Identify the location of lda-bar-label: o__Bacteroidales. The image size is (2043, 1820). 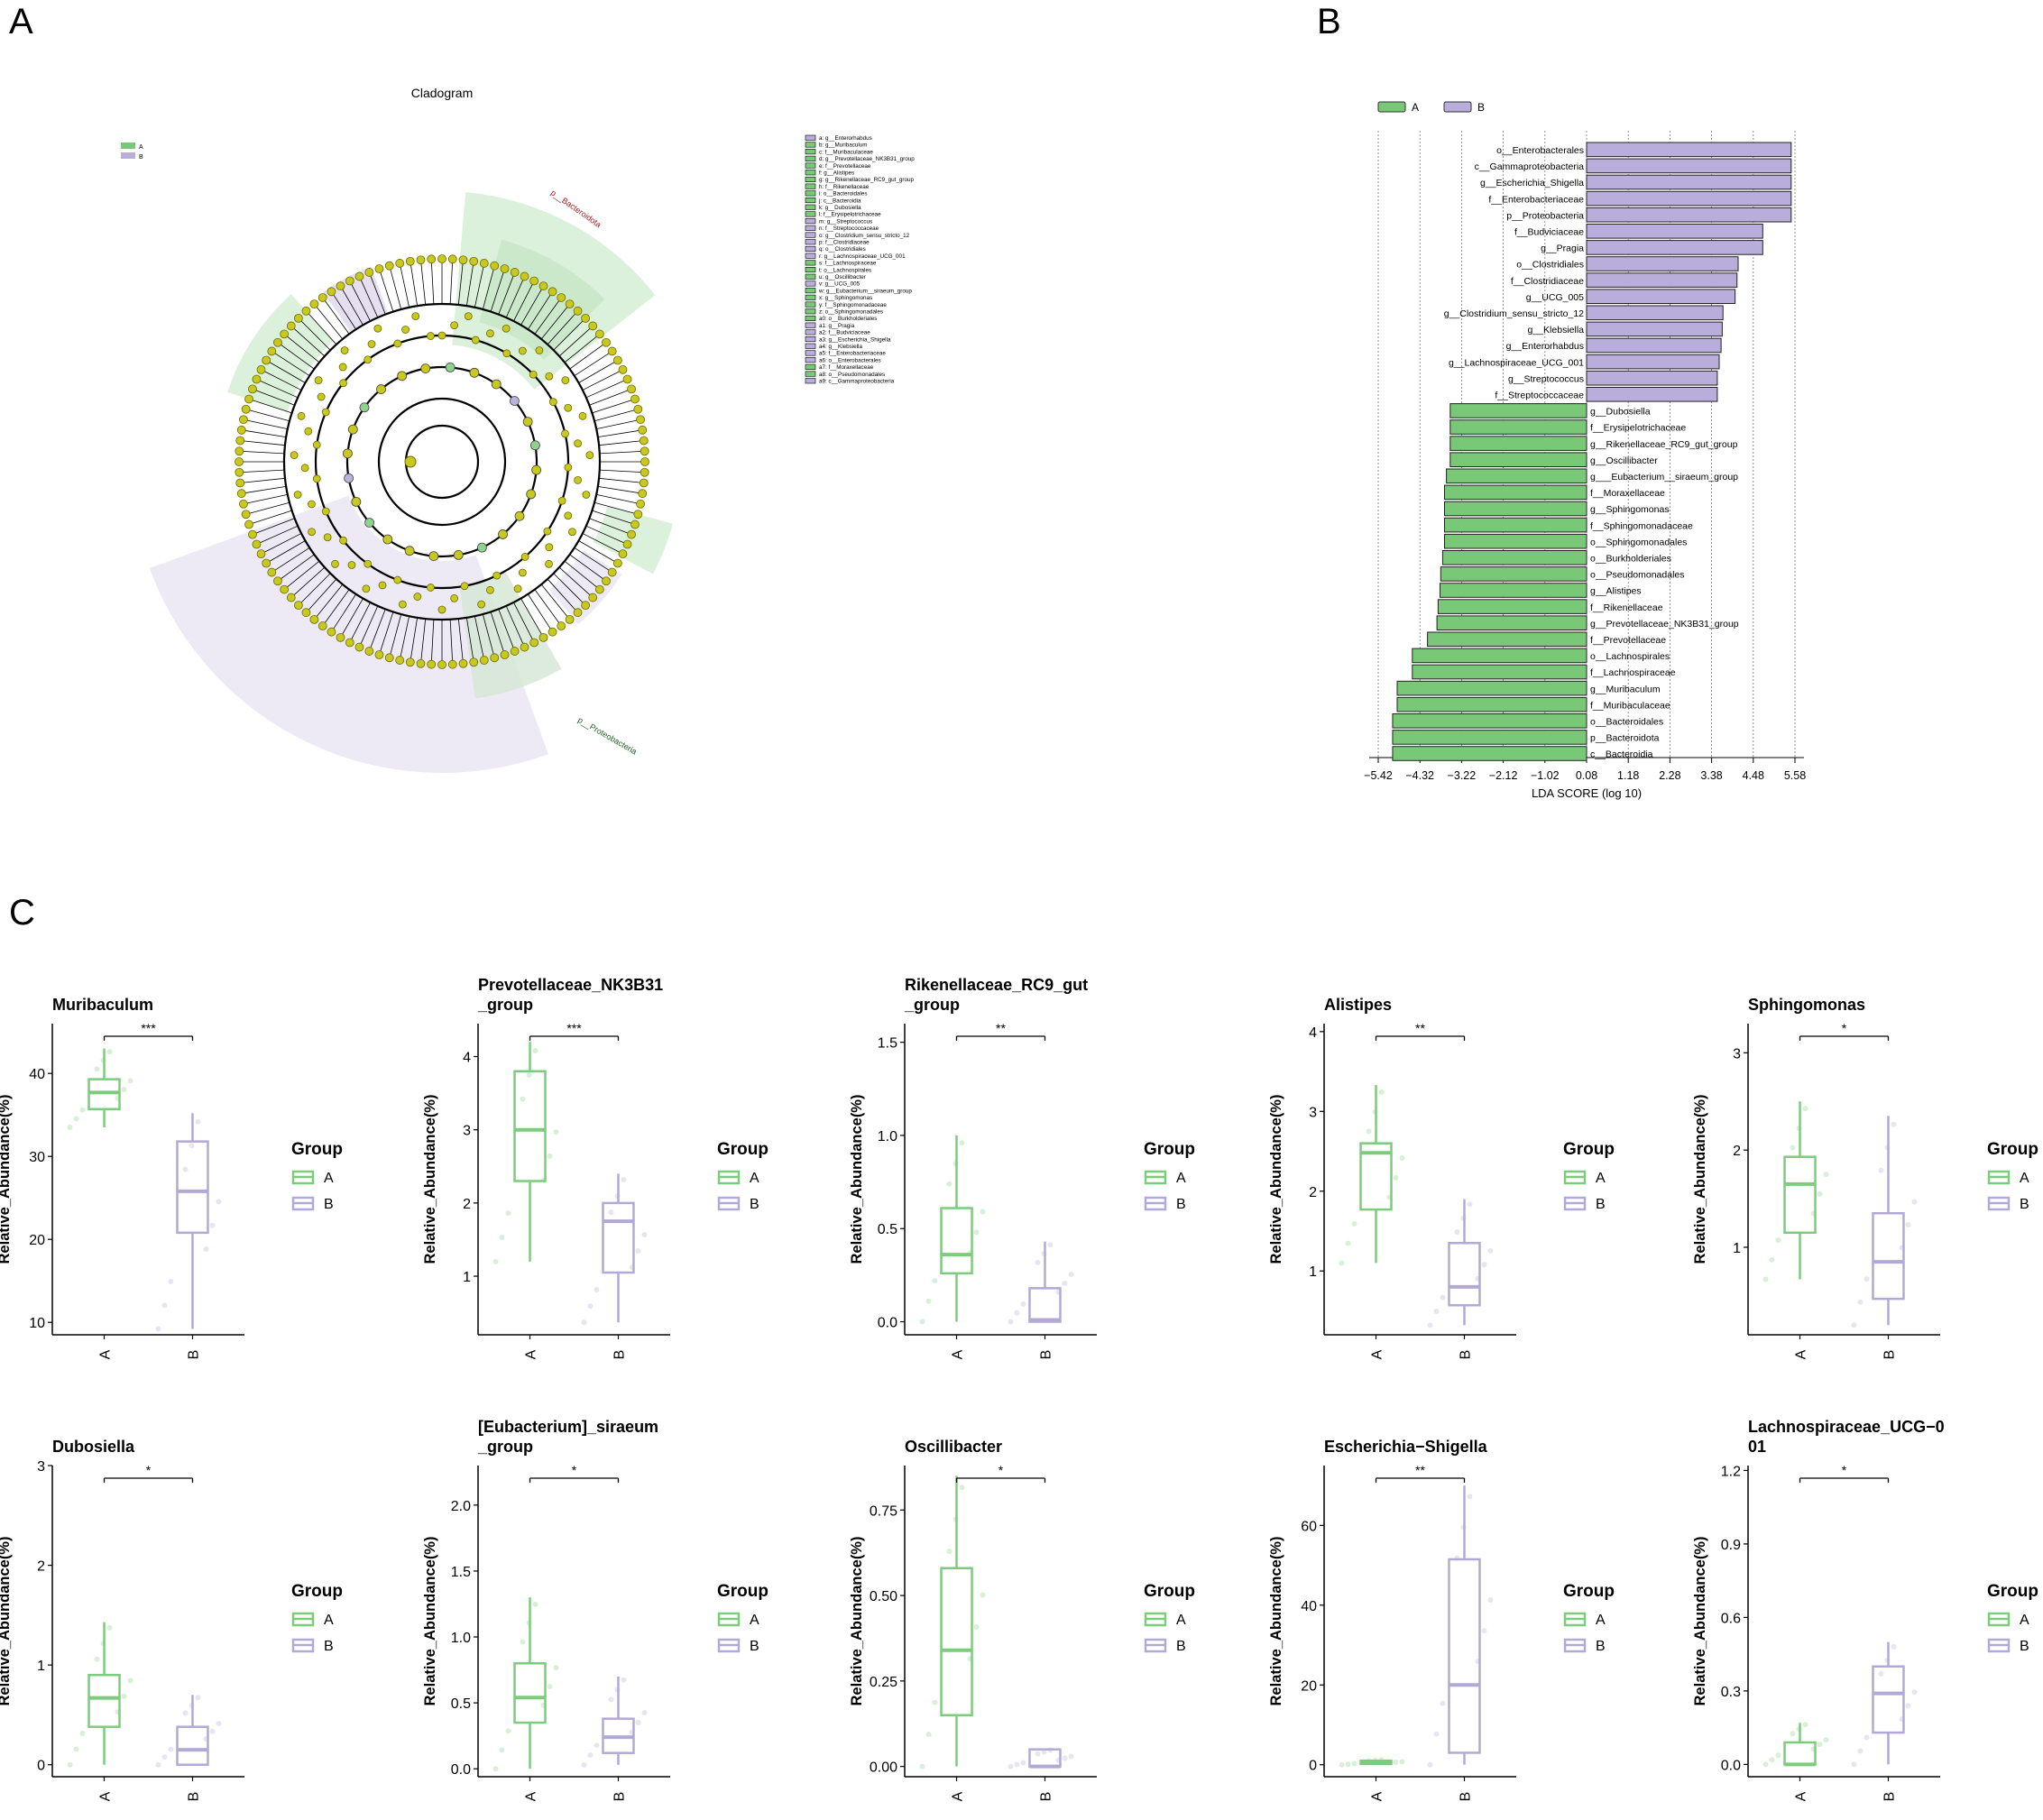
(1626, 722).